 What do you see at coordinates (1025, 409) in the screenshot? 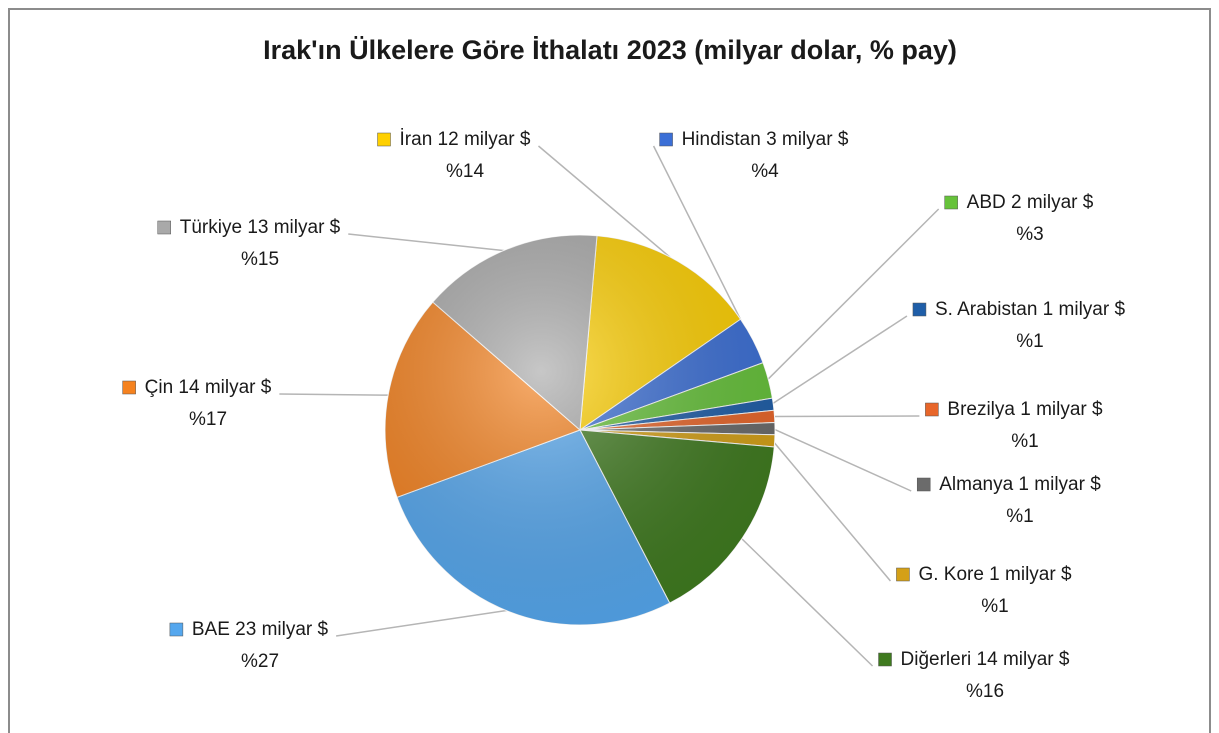
I see `slice-label: Brezilya 1 milyar $` at bounding box center [1025, 409].